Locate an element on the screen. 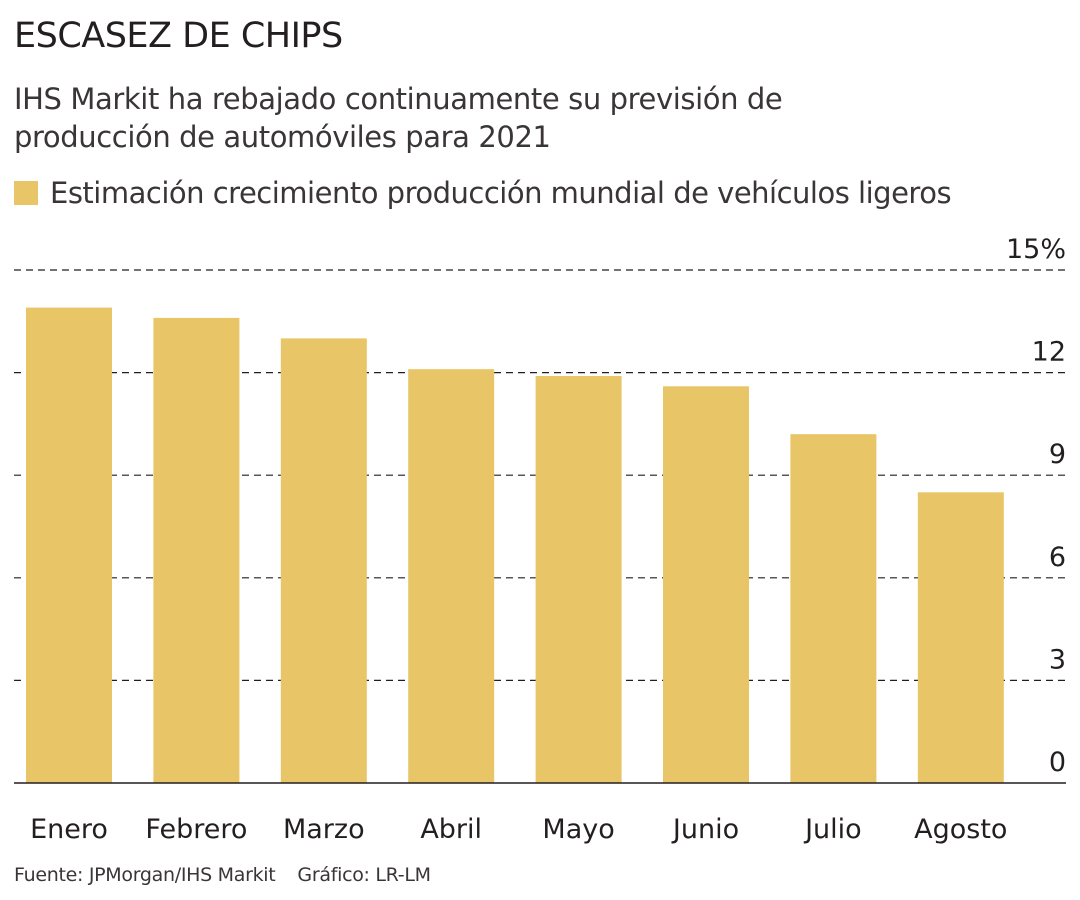 This screenshot has width=1080, height=900. chart-title: ESCASEZ DE CHIPS is located at coordinates (178, 36).